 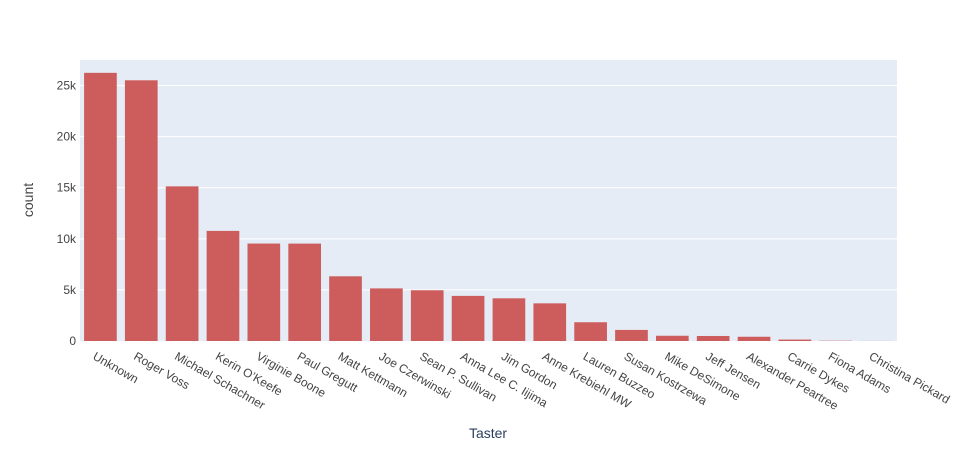 I want to click on y-tick-label: 0, so click(x=72, y=341).